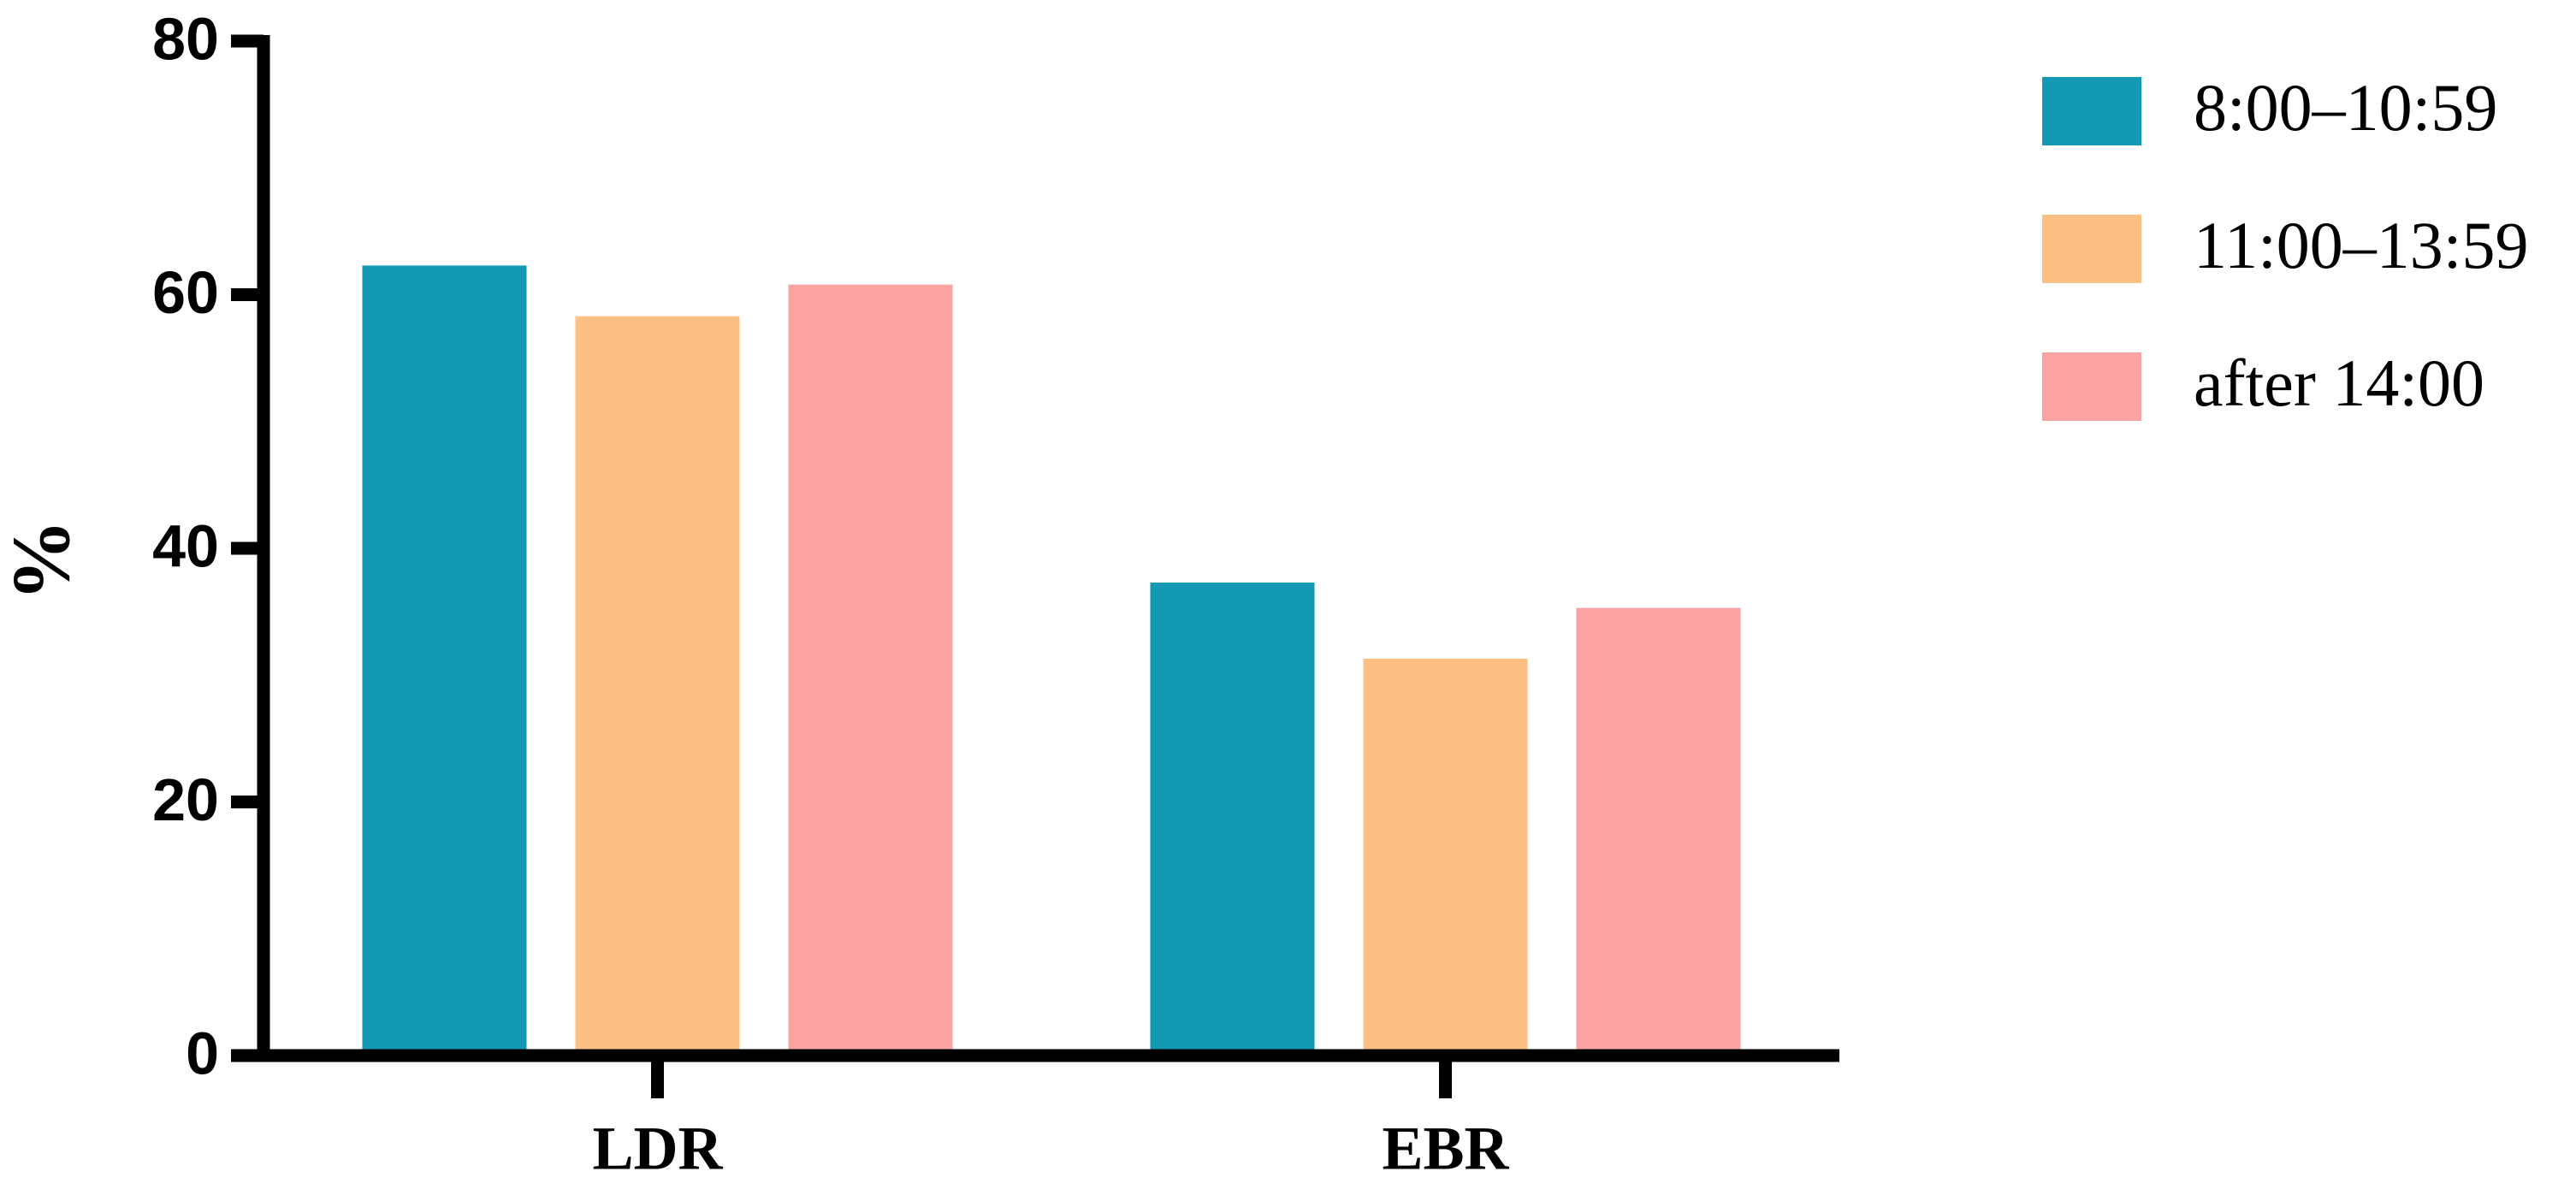  I want to click on x-tick-label: EBR, so click(1445, 1149).